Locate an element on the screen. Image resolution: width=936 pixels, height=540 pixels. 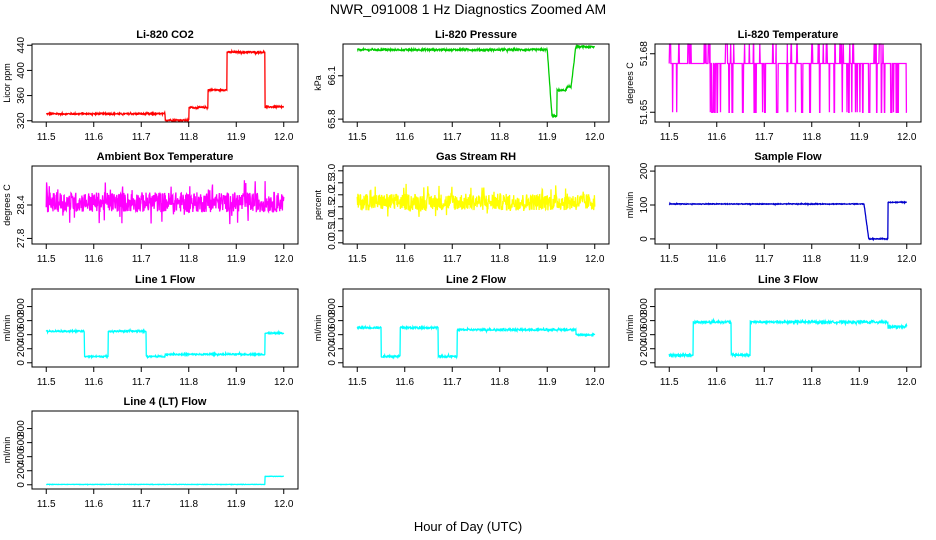
panel-8-x-tick-label: 11.9 is located at coordinates (547, 382).